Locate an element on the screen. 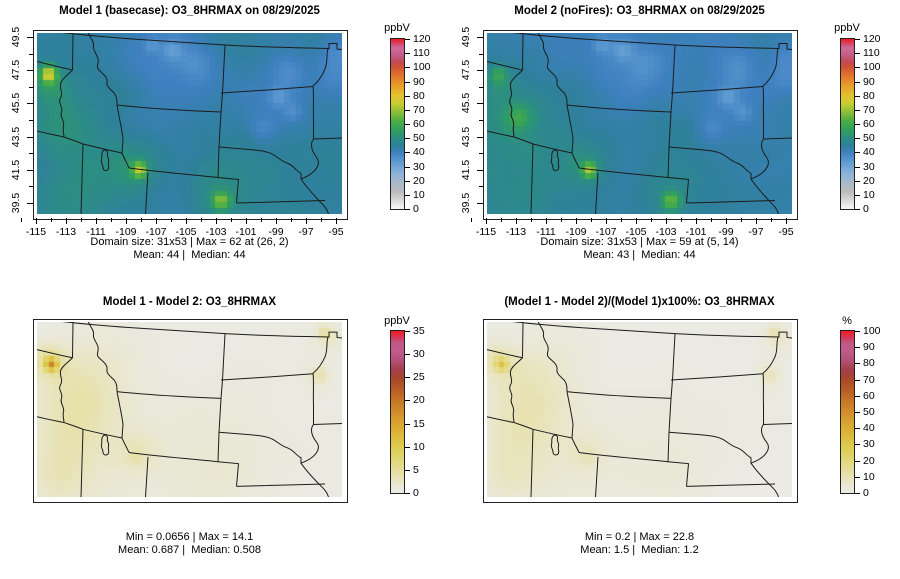  panel-title: Model 1 - Model 2: O3_8HRMAX is located at coordinates (189, 302).